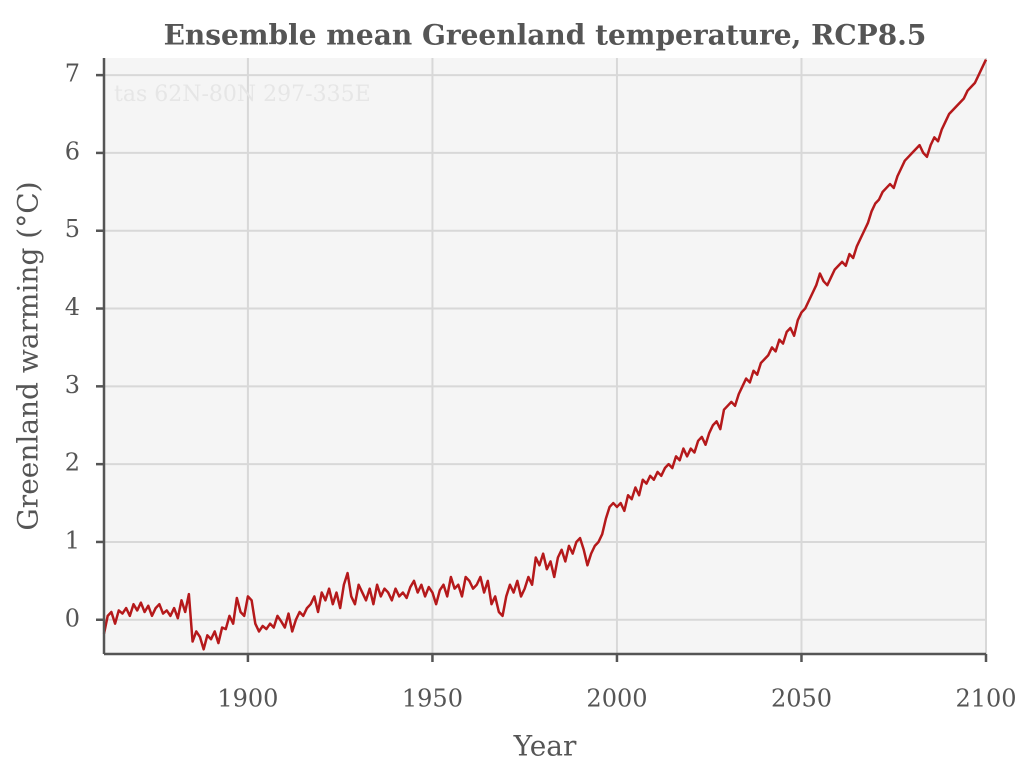  Describe the element at coordinates (72, 618) in the screenshot. I see `y-tick-label: 0` at that location.